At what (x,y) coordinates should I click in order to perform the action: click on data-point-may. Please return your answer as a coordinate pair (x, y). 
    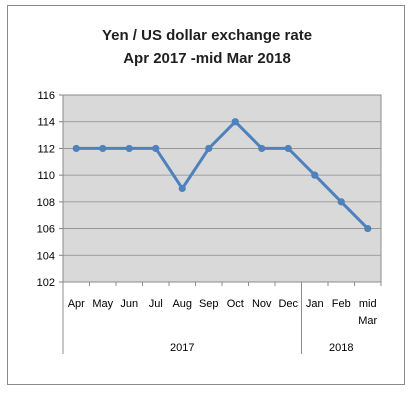
    Looking at the image, I should click on (103, 148).